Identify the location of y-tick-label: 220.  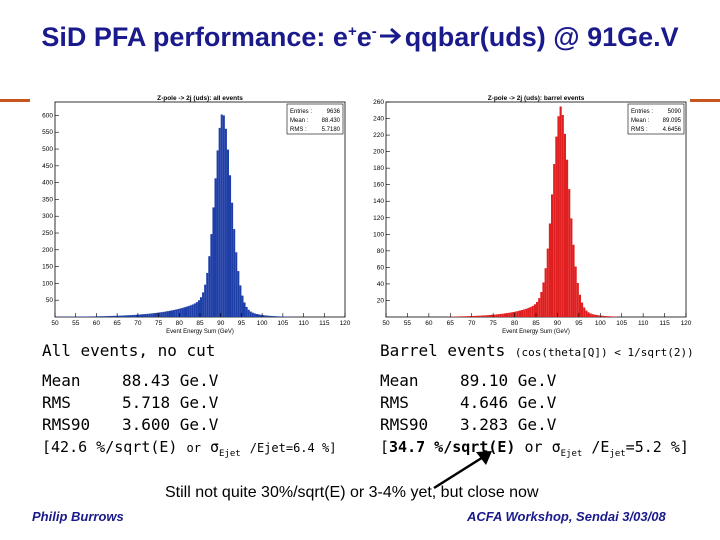
(378, 135).